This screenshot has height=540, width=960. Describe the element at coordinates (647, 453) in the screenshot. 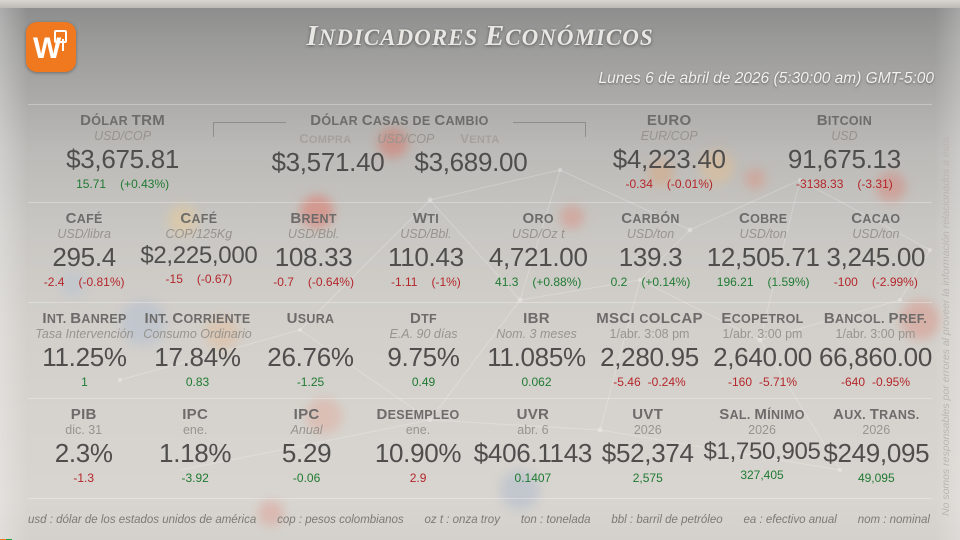

I see `indicator-value: $52,374` at that location.